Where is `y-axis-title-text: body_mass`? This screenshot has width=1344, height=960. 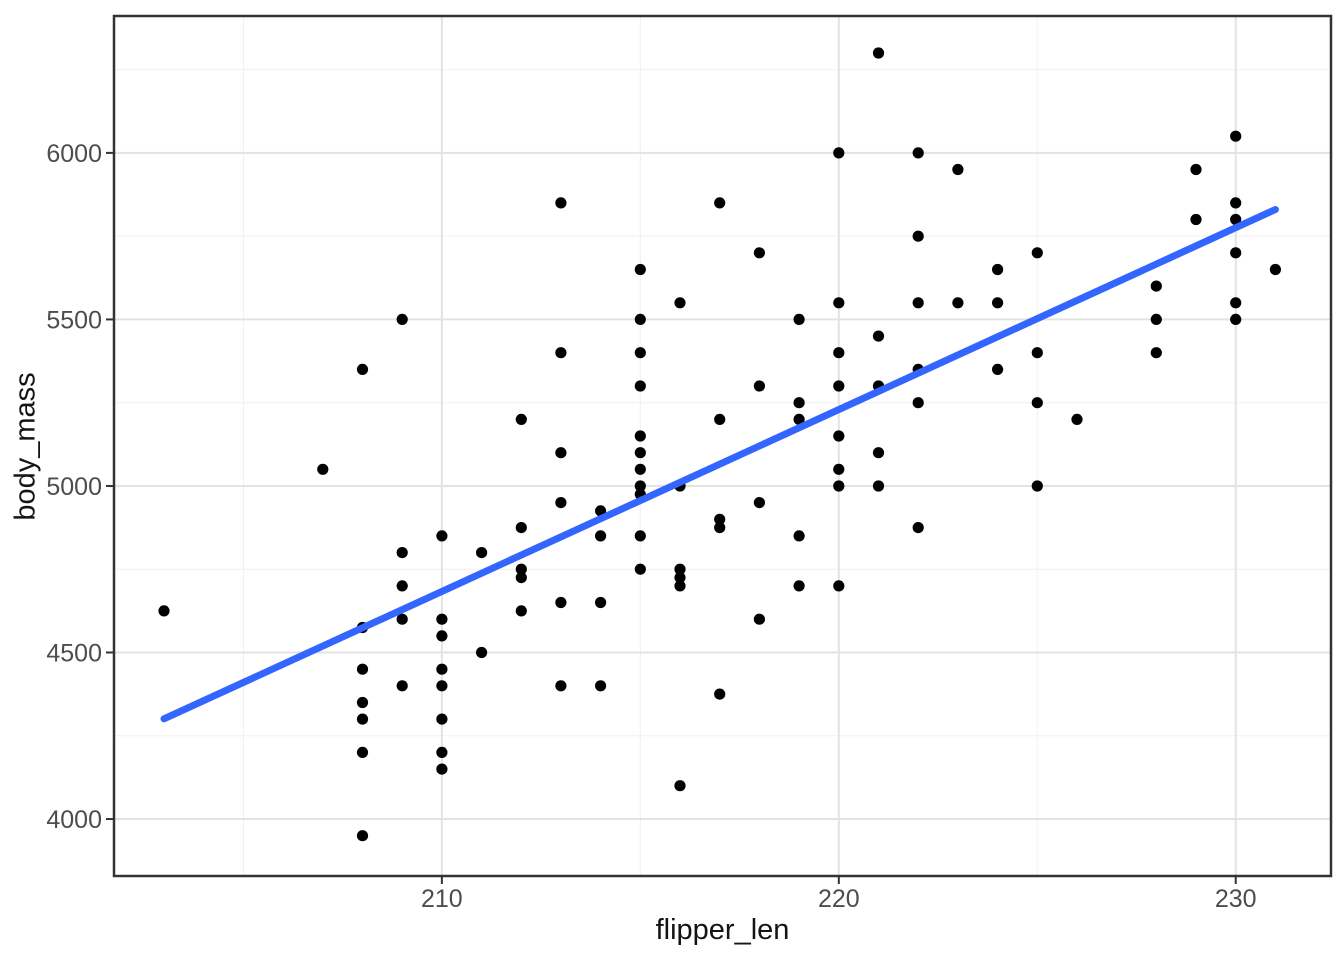
y-axis-title-text: body_mass is located at coordinates (25, 446).